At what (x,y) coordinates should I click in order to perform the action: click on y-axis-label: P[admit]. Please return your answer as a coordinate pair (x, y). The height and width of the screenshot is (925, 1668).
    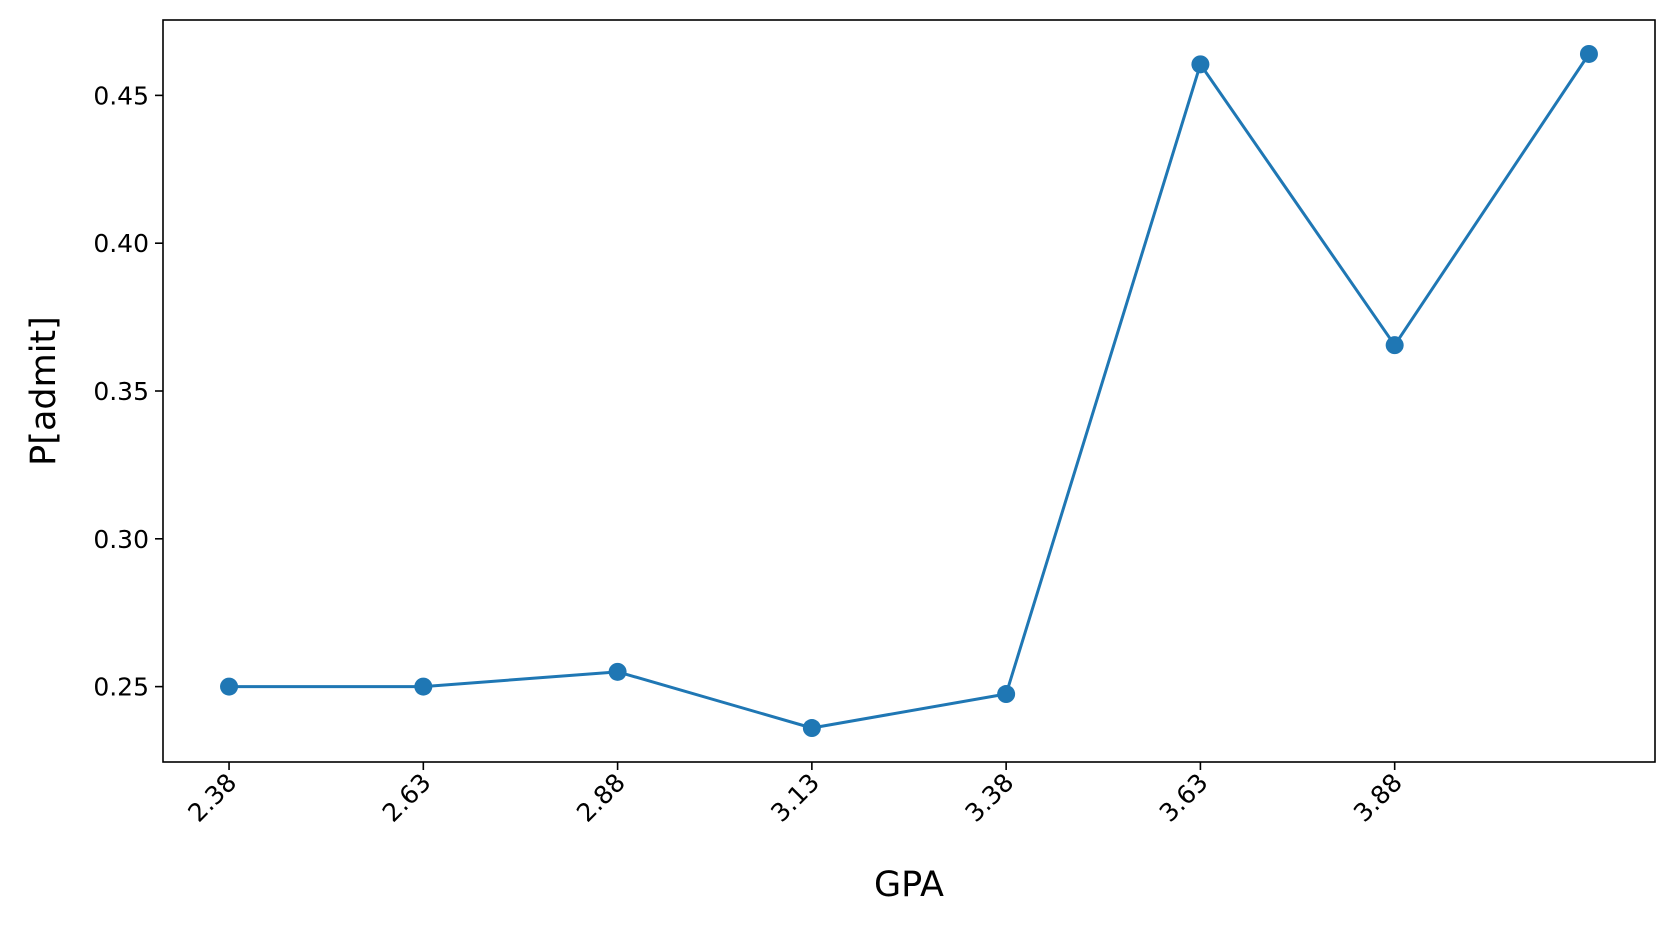
    Looking at the image, I should click on (44, 391).